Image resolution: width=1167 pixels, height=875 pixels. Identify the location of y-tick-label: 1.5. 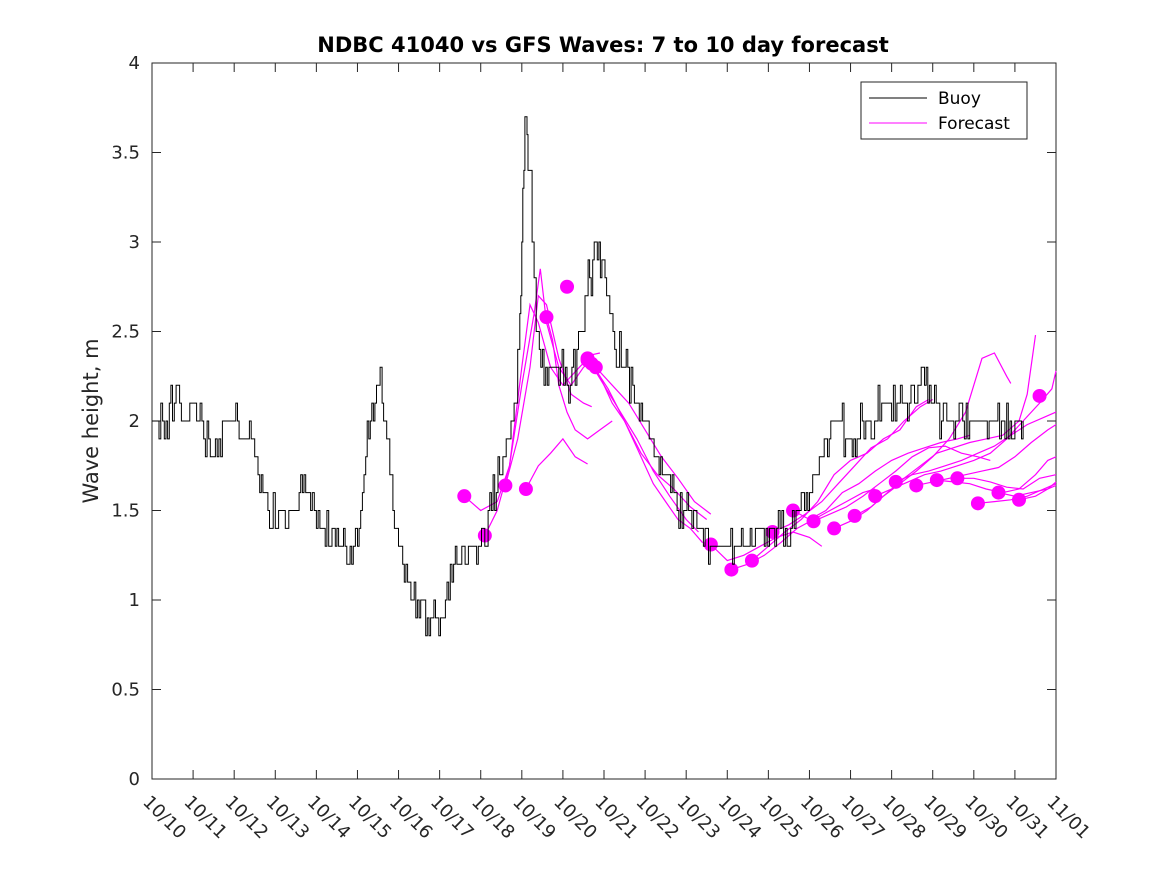
(125, 511).